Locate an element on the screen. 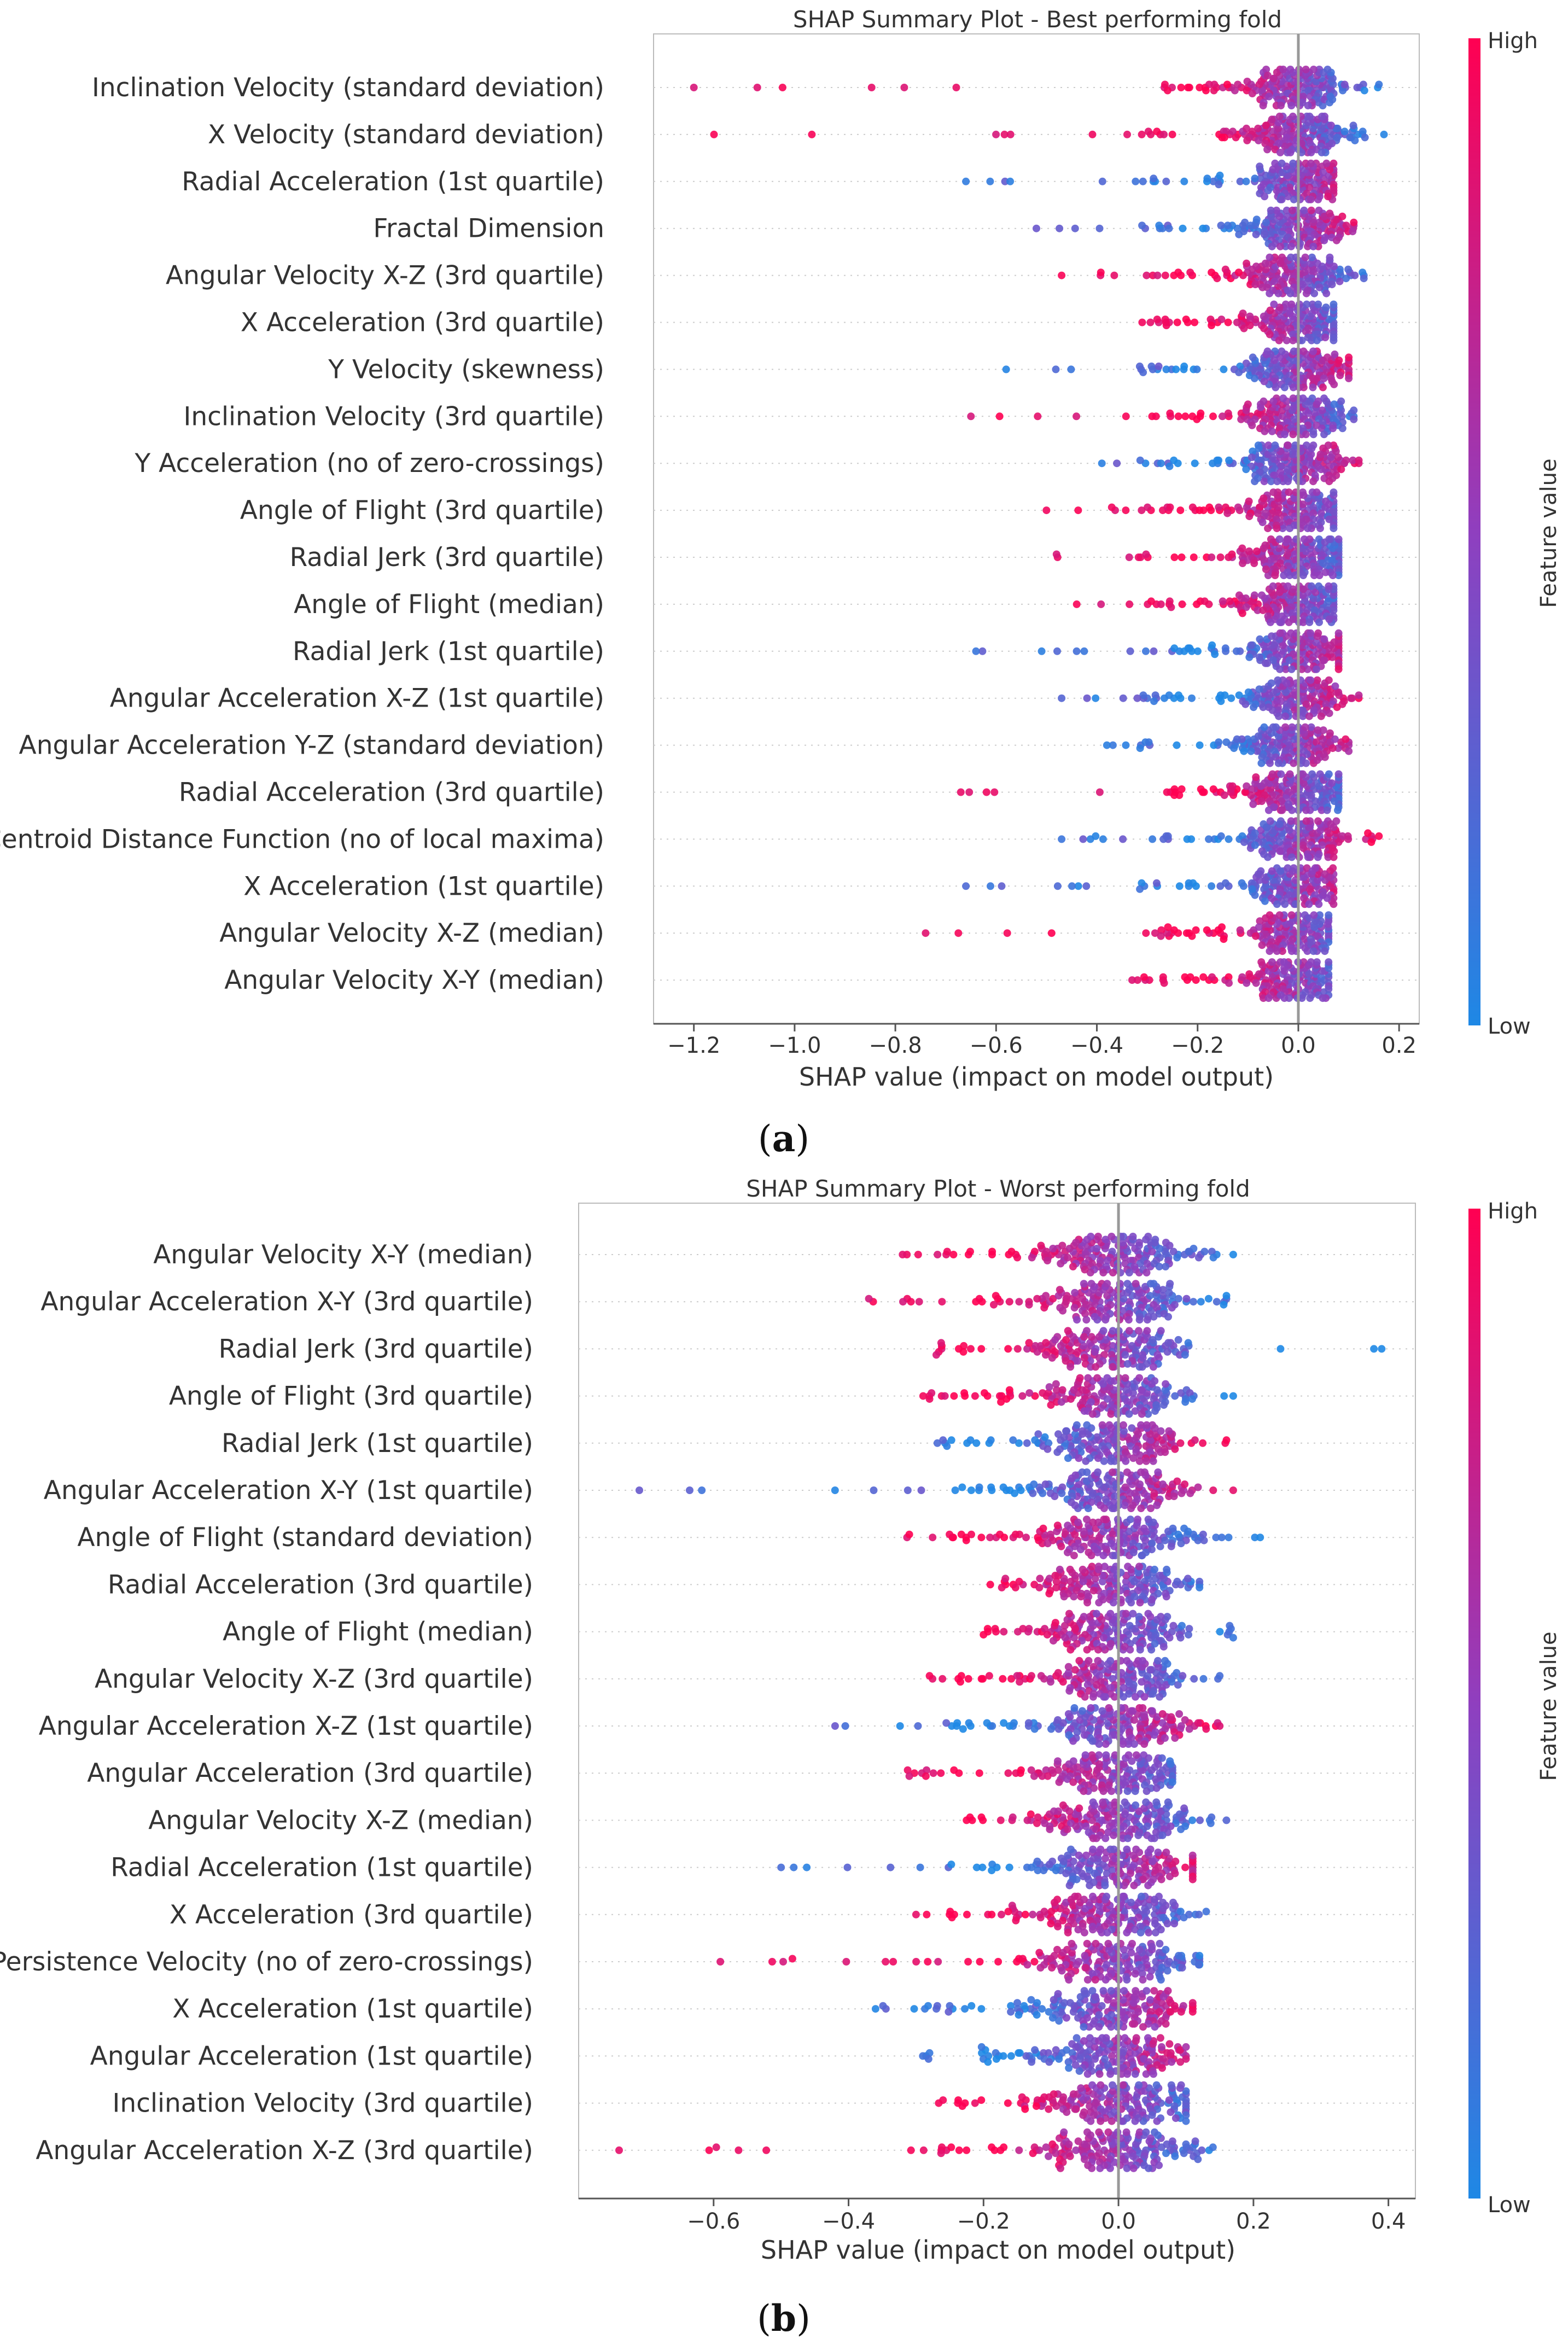 The height and width of the screenshot is (2350, 1568). feature-label: Y Velocity (skewness) is located at coordinates (466, 369).